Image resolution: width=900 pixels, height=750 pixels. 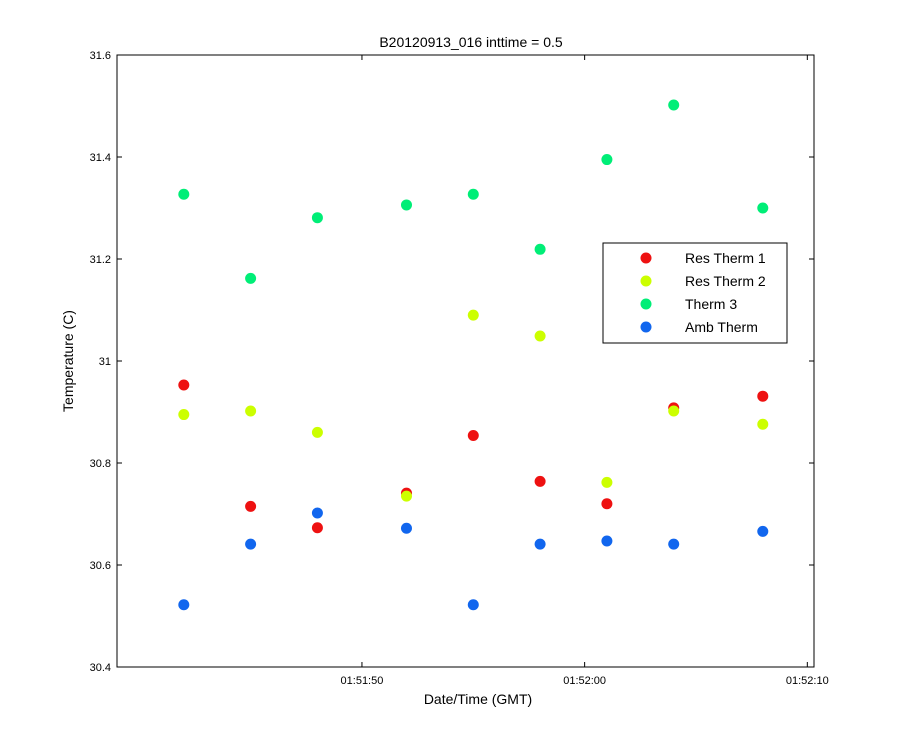 I want to click on x-tick-label: 01:52:10, so click(x=807, y=681).